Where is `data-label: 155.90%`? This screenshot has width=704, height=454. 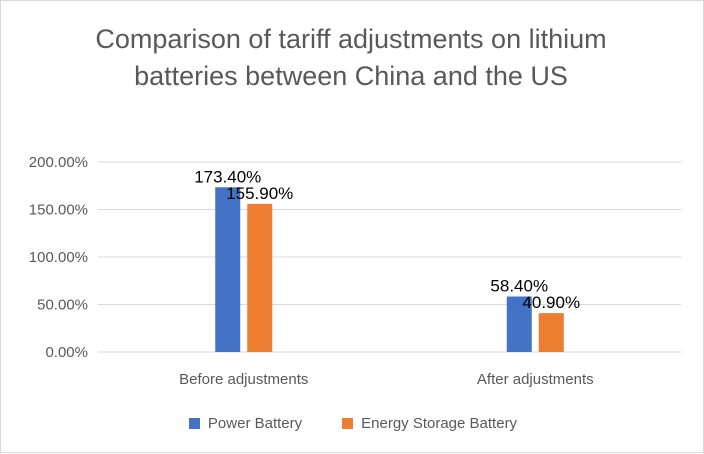 data-label: 155.90% is located at coordinates (259, 193).